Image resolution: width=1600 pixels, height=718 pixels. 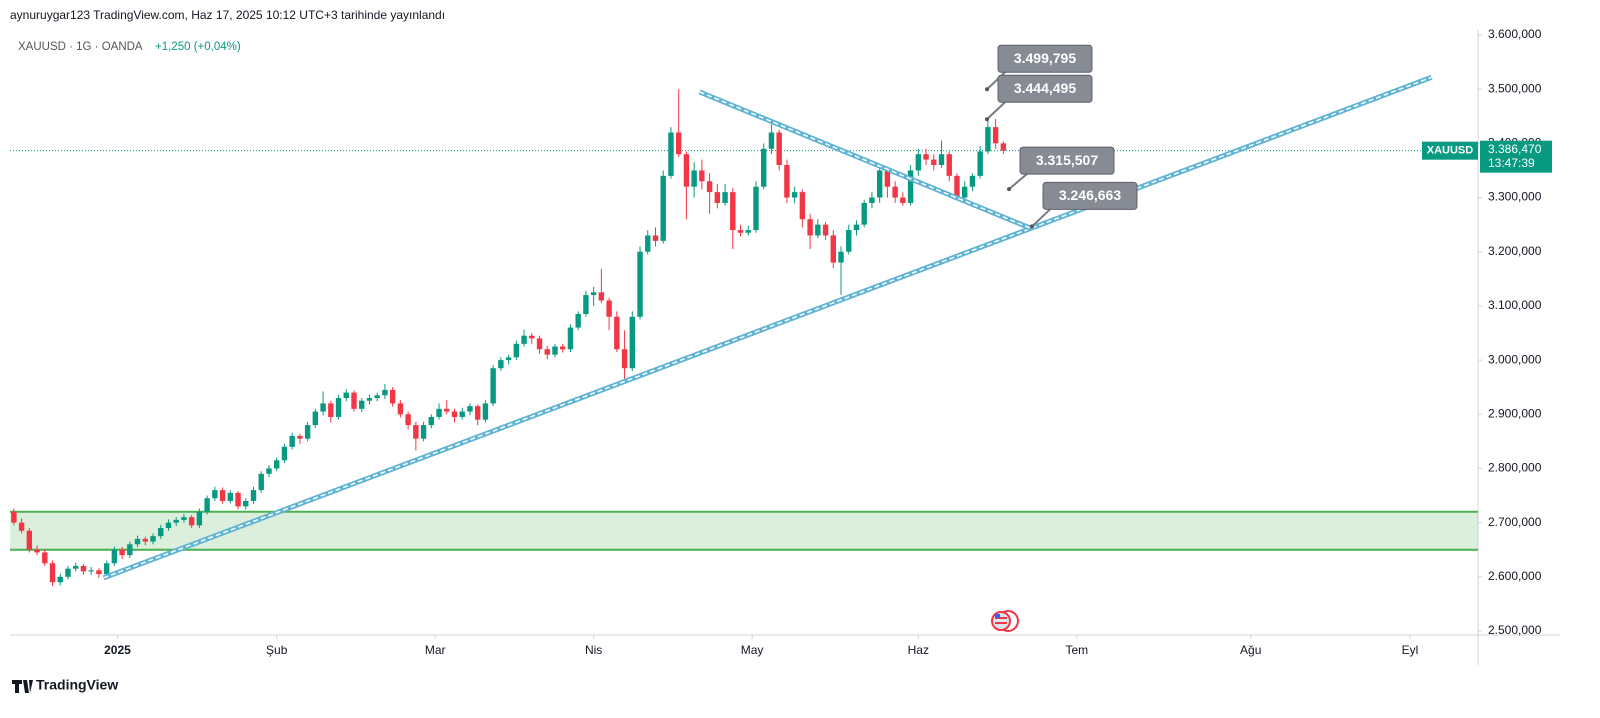 What do you see at coordinates (593, 650) in the screenshot?
I see `x-tick-label: Nis` at bounding box center [593, 650].